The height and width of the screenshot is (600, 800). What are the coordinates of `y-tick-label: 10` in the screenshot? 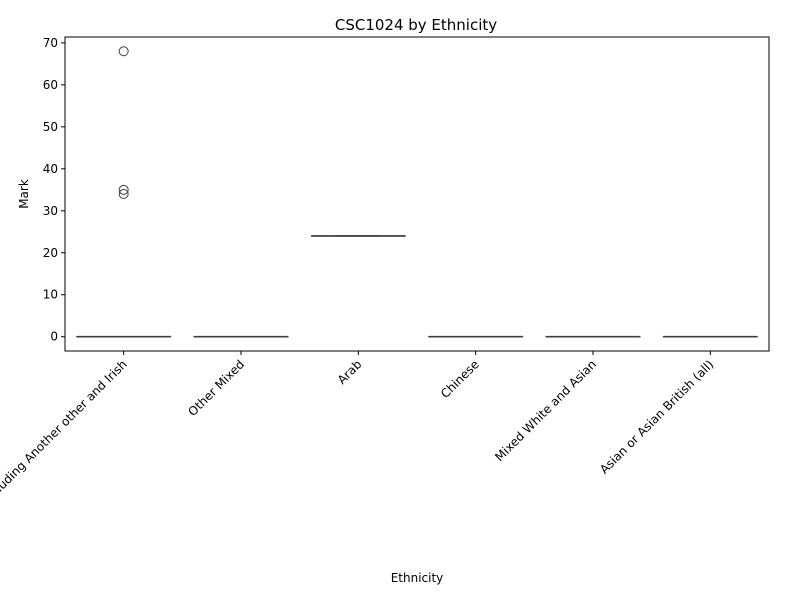 It's located at (50, 295).